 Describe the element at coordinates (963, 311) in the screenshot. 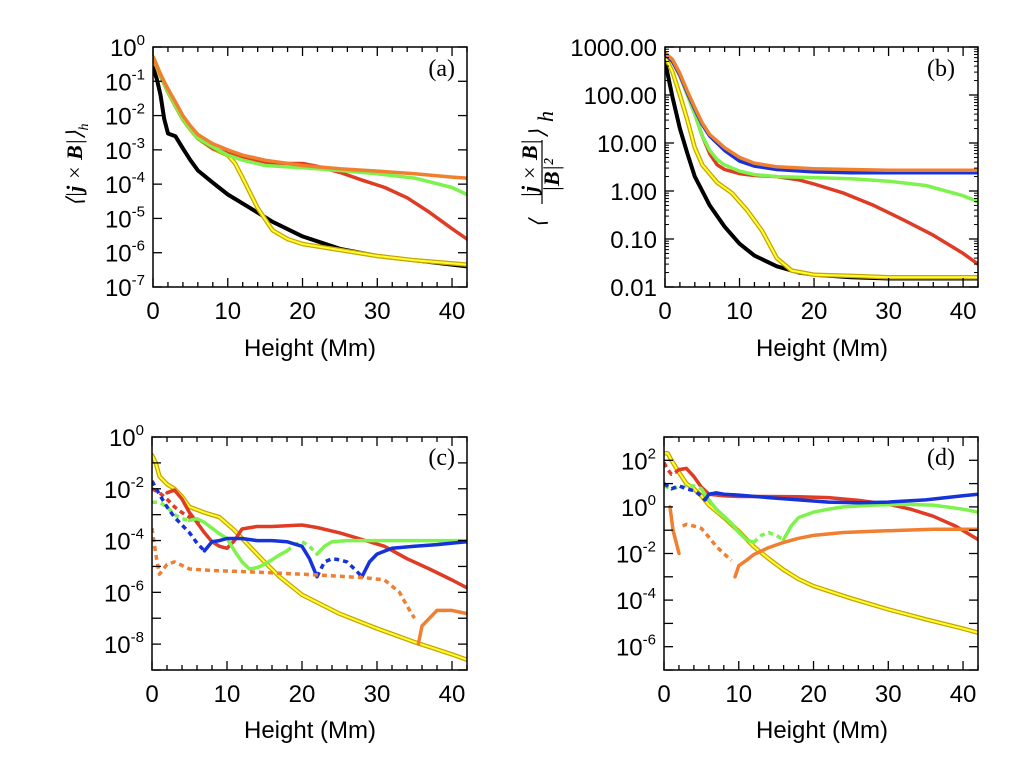

I see `panel-b-x-tick-label: 40` at that location.